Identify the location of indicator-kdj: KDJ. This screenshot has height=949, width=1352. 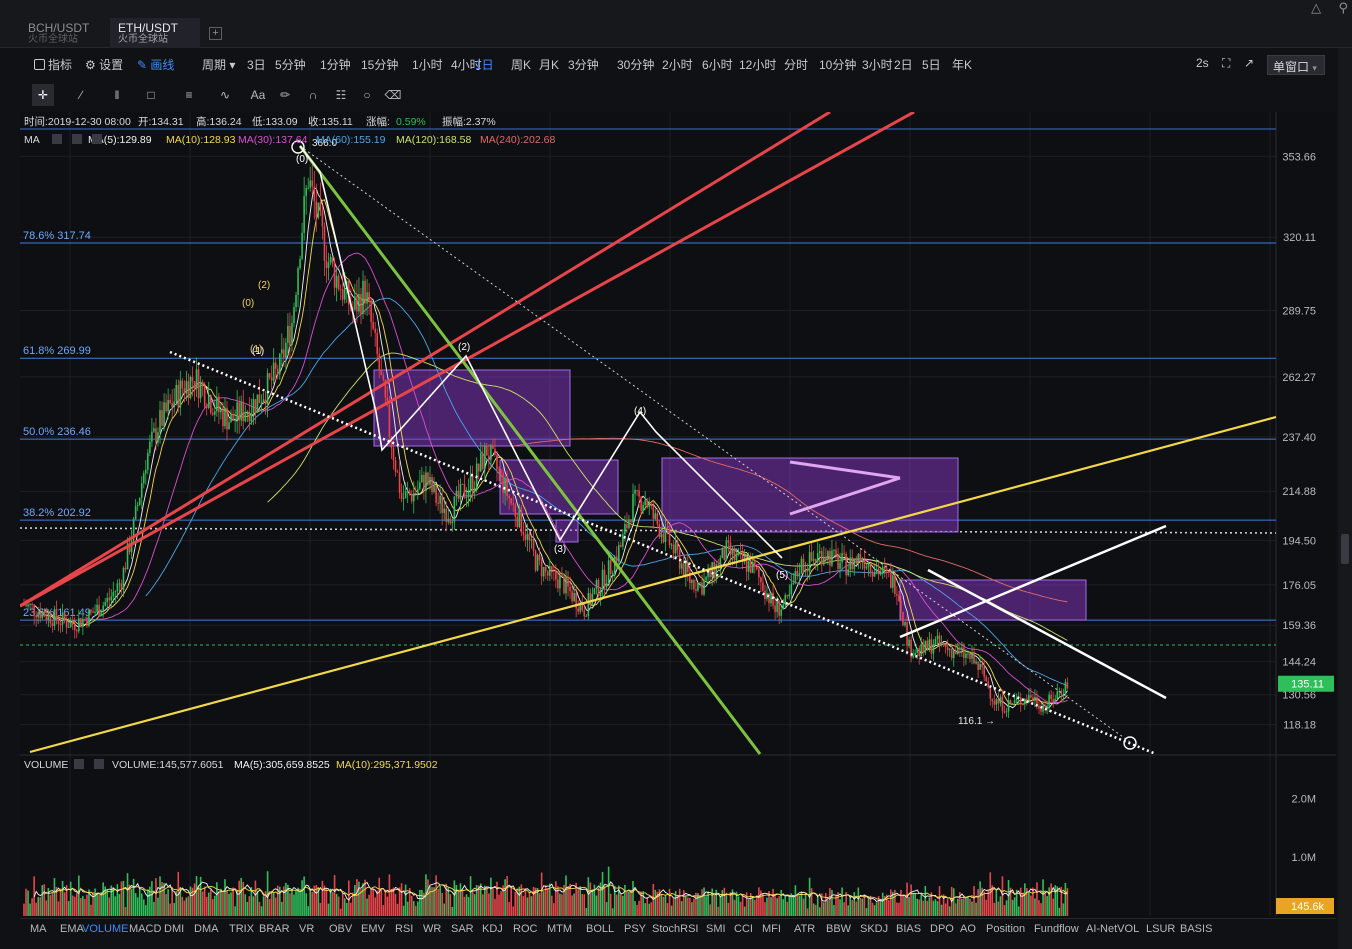
(492, 929).